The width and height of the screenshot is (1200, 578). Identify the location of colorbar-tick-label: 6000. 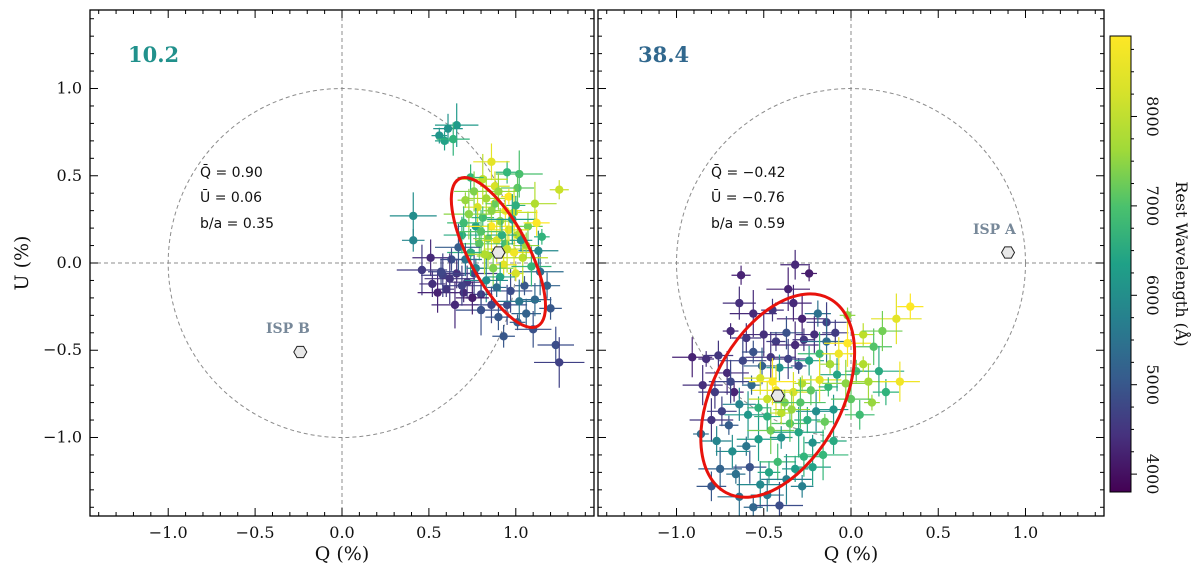
(1152, 295).